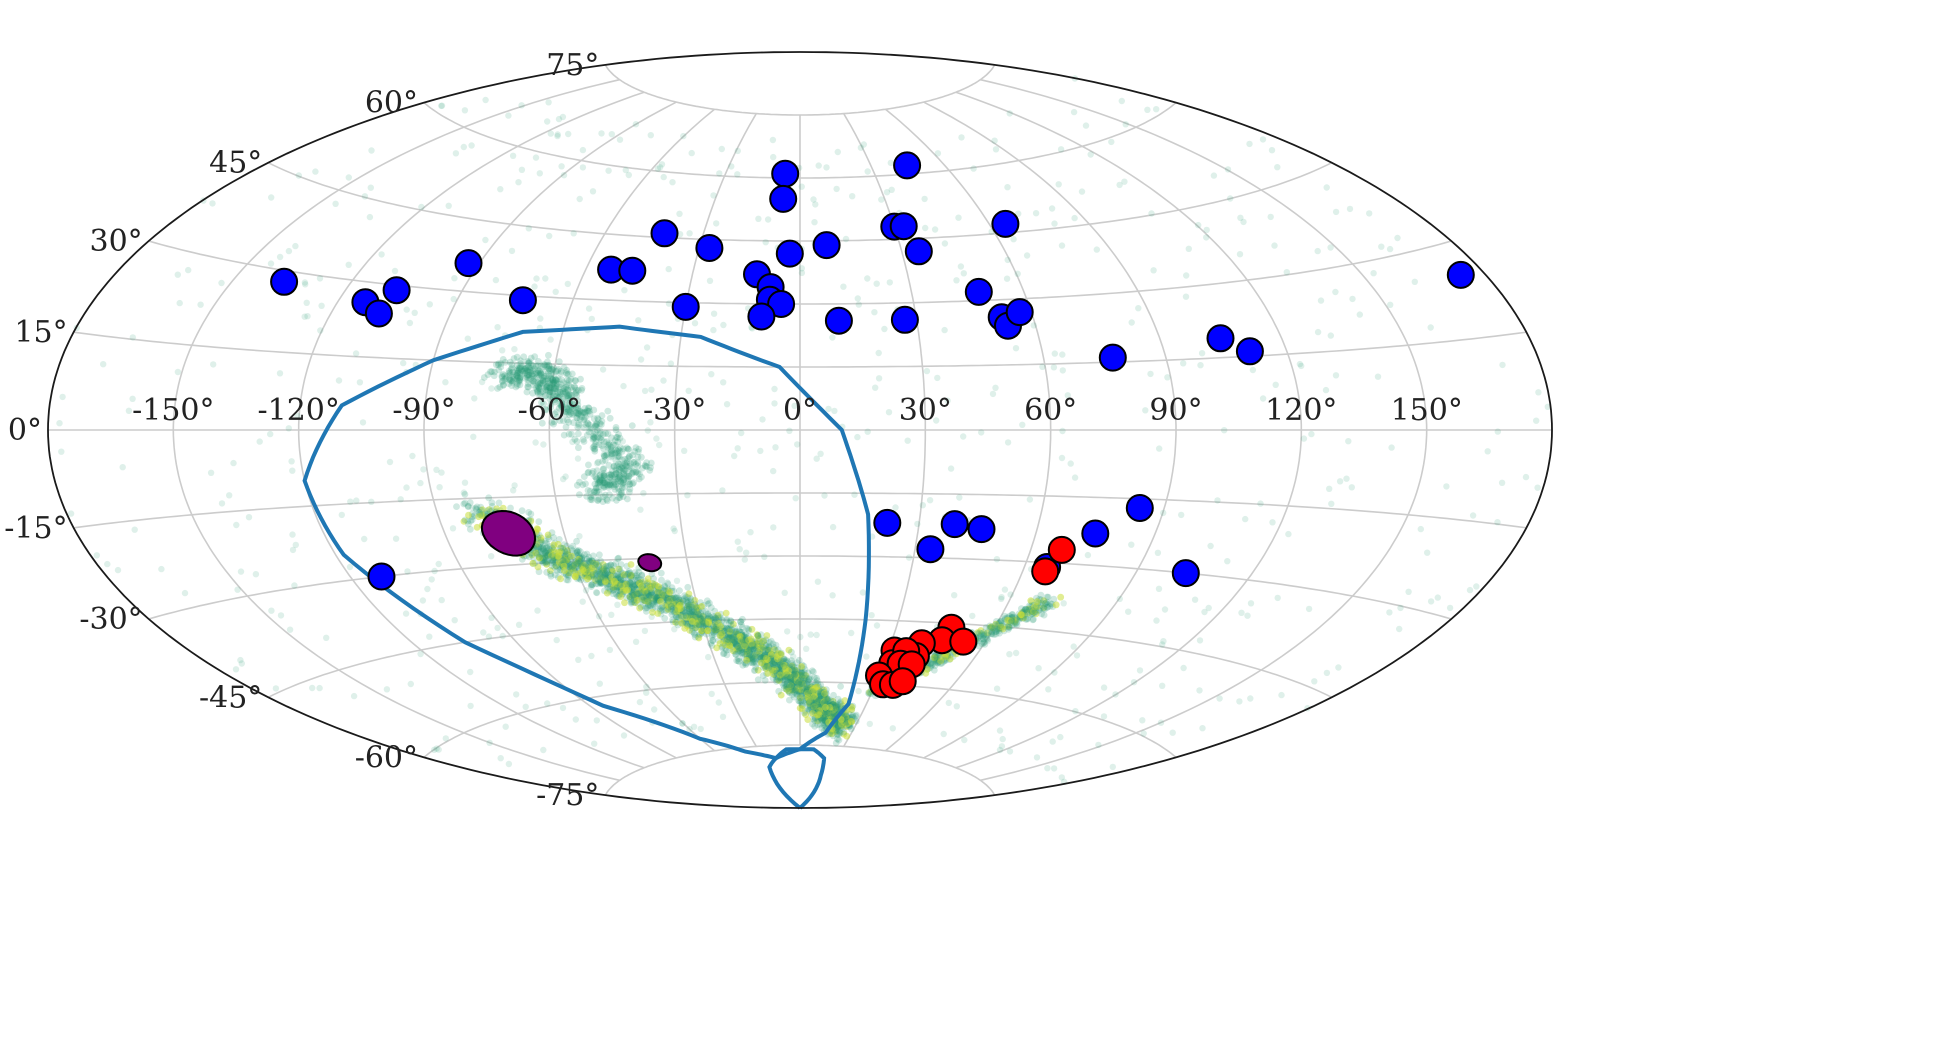 The width and height of the screenshot is (1939, 1062). I want to click on red-point, so click(902, 681).